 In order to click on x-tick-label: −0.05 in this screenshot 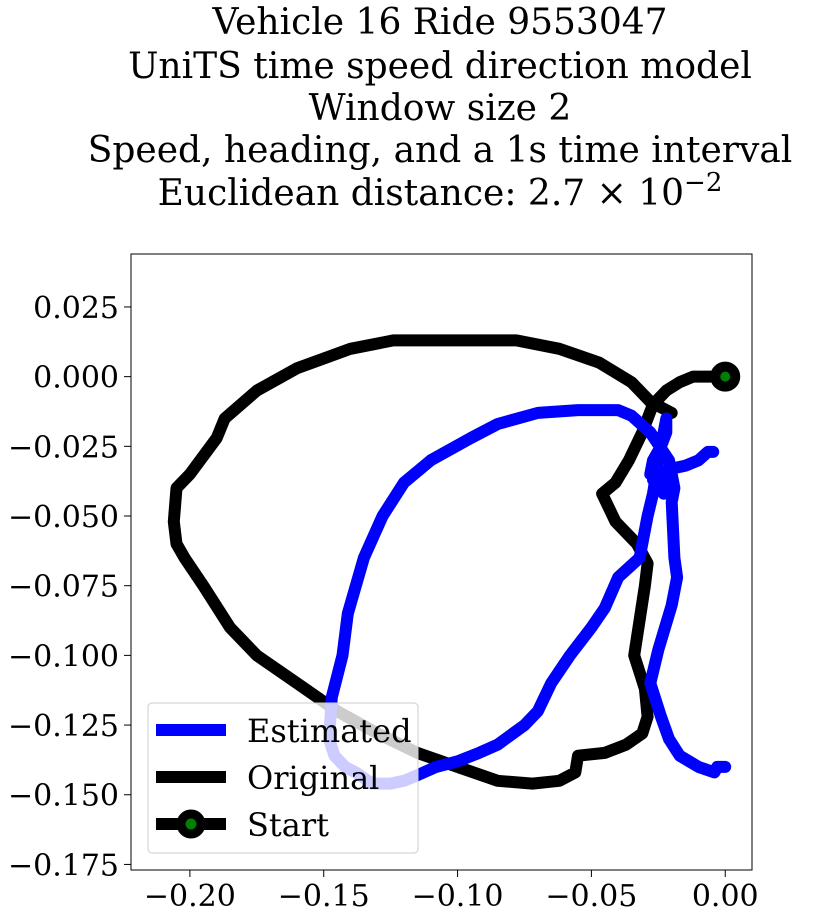, I will do `click(591, 896)`.